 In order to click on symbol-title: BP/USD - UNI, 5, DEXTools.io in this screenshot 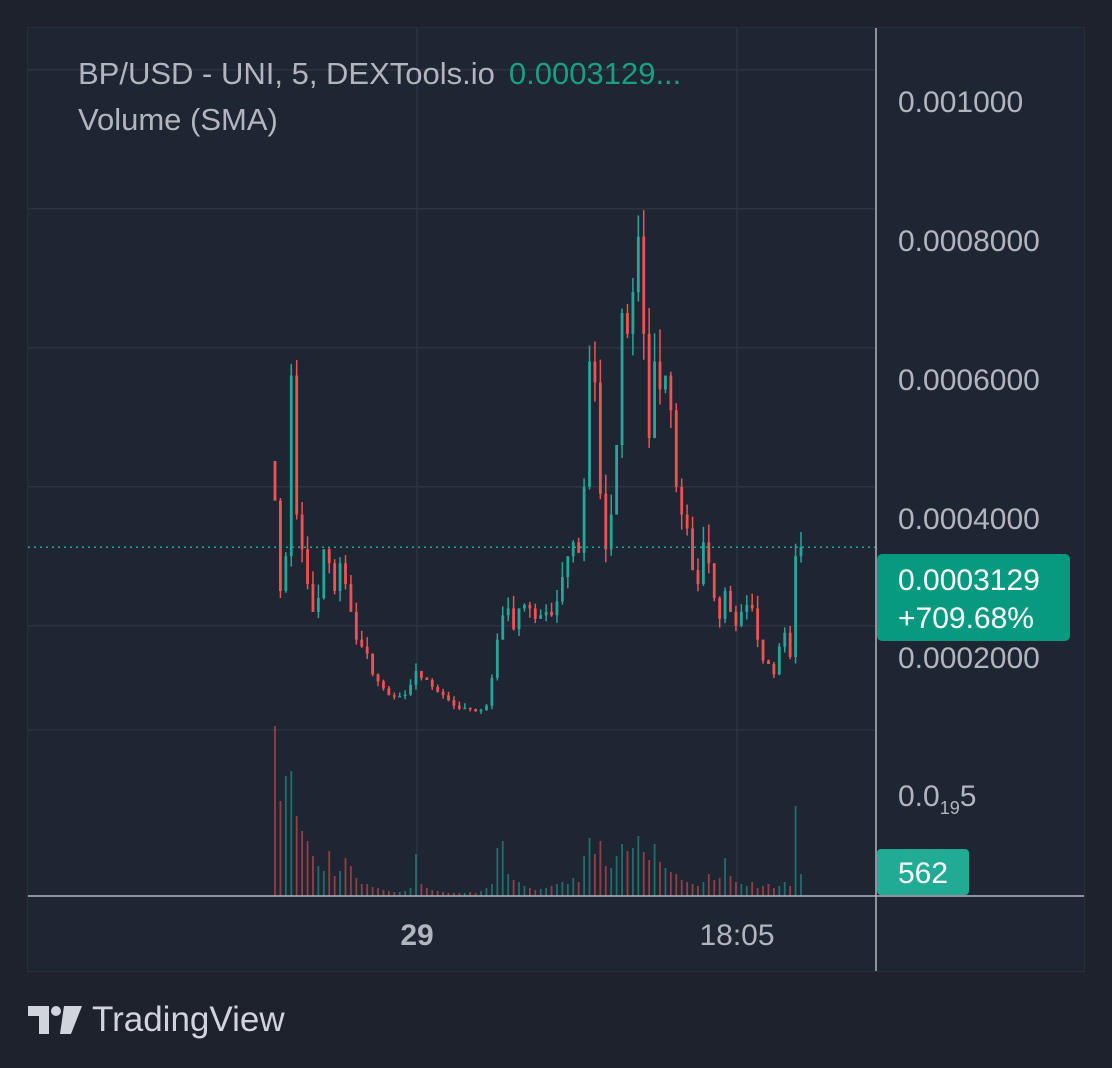, I will do `click(286, 73)`.